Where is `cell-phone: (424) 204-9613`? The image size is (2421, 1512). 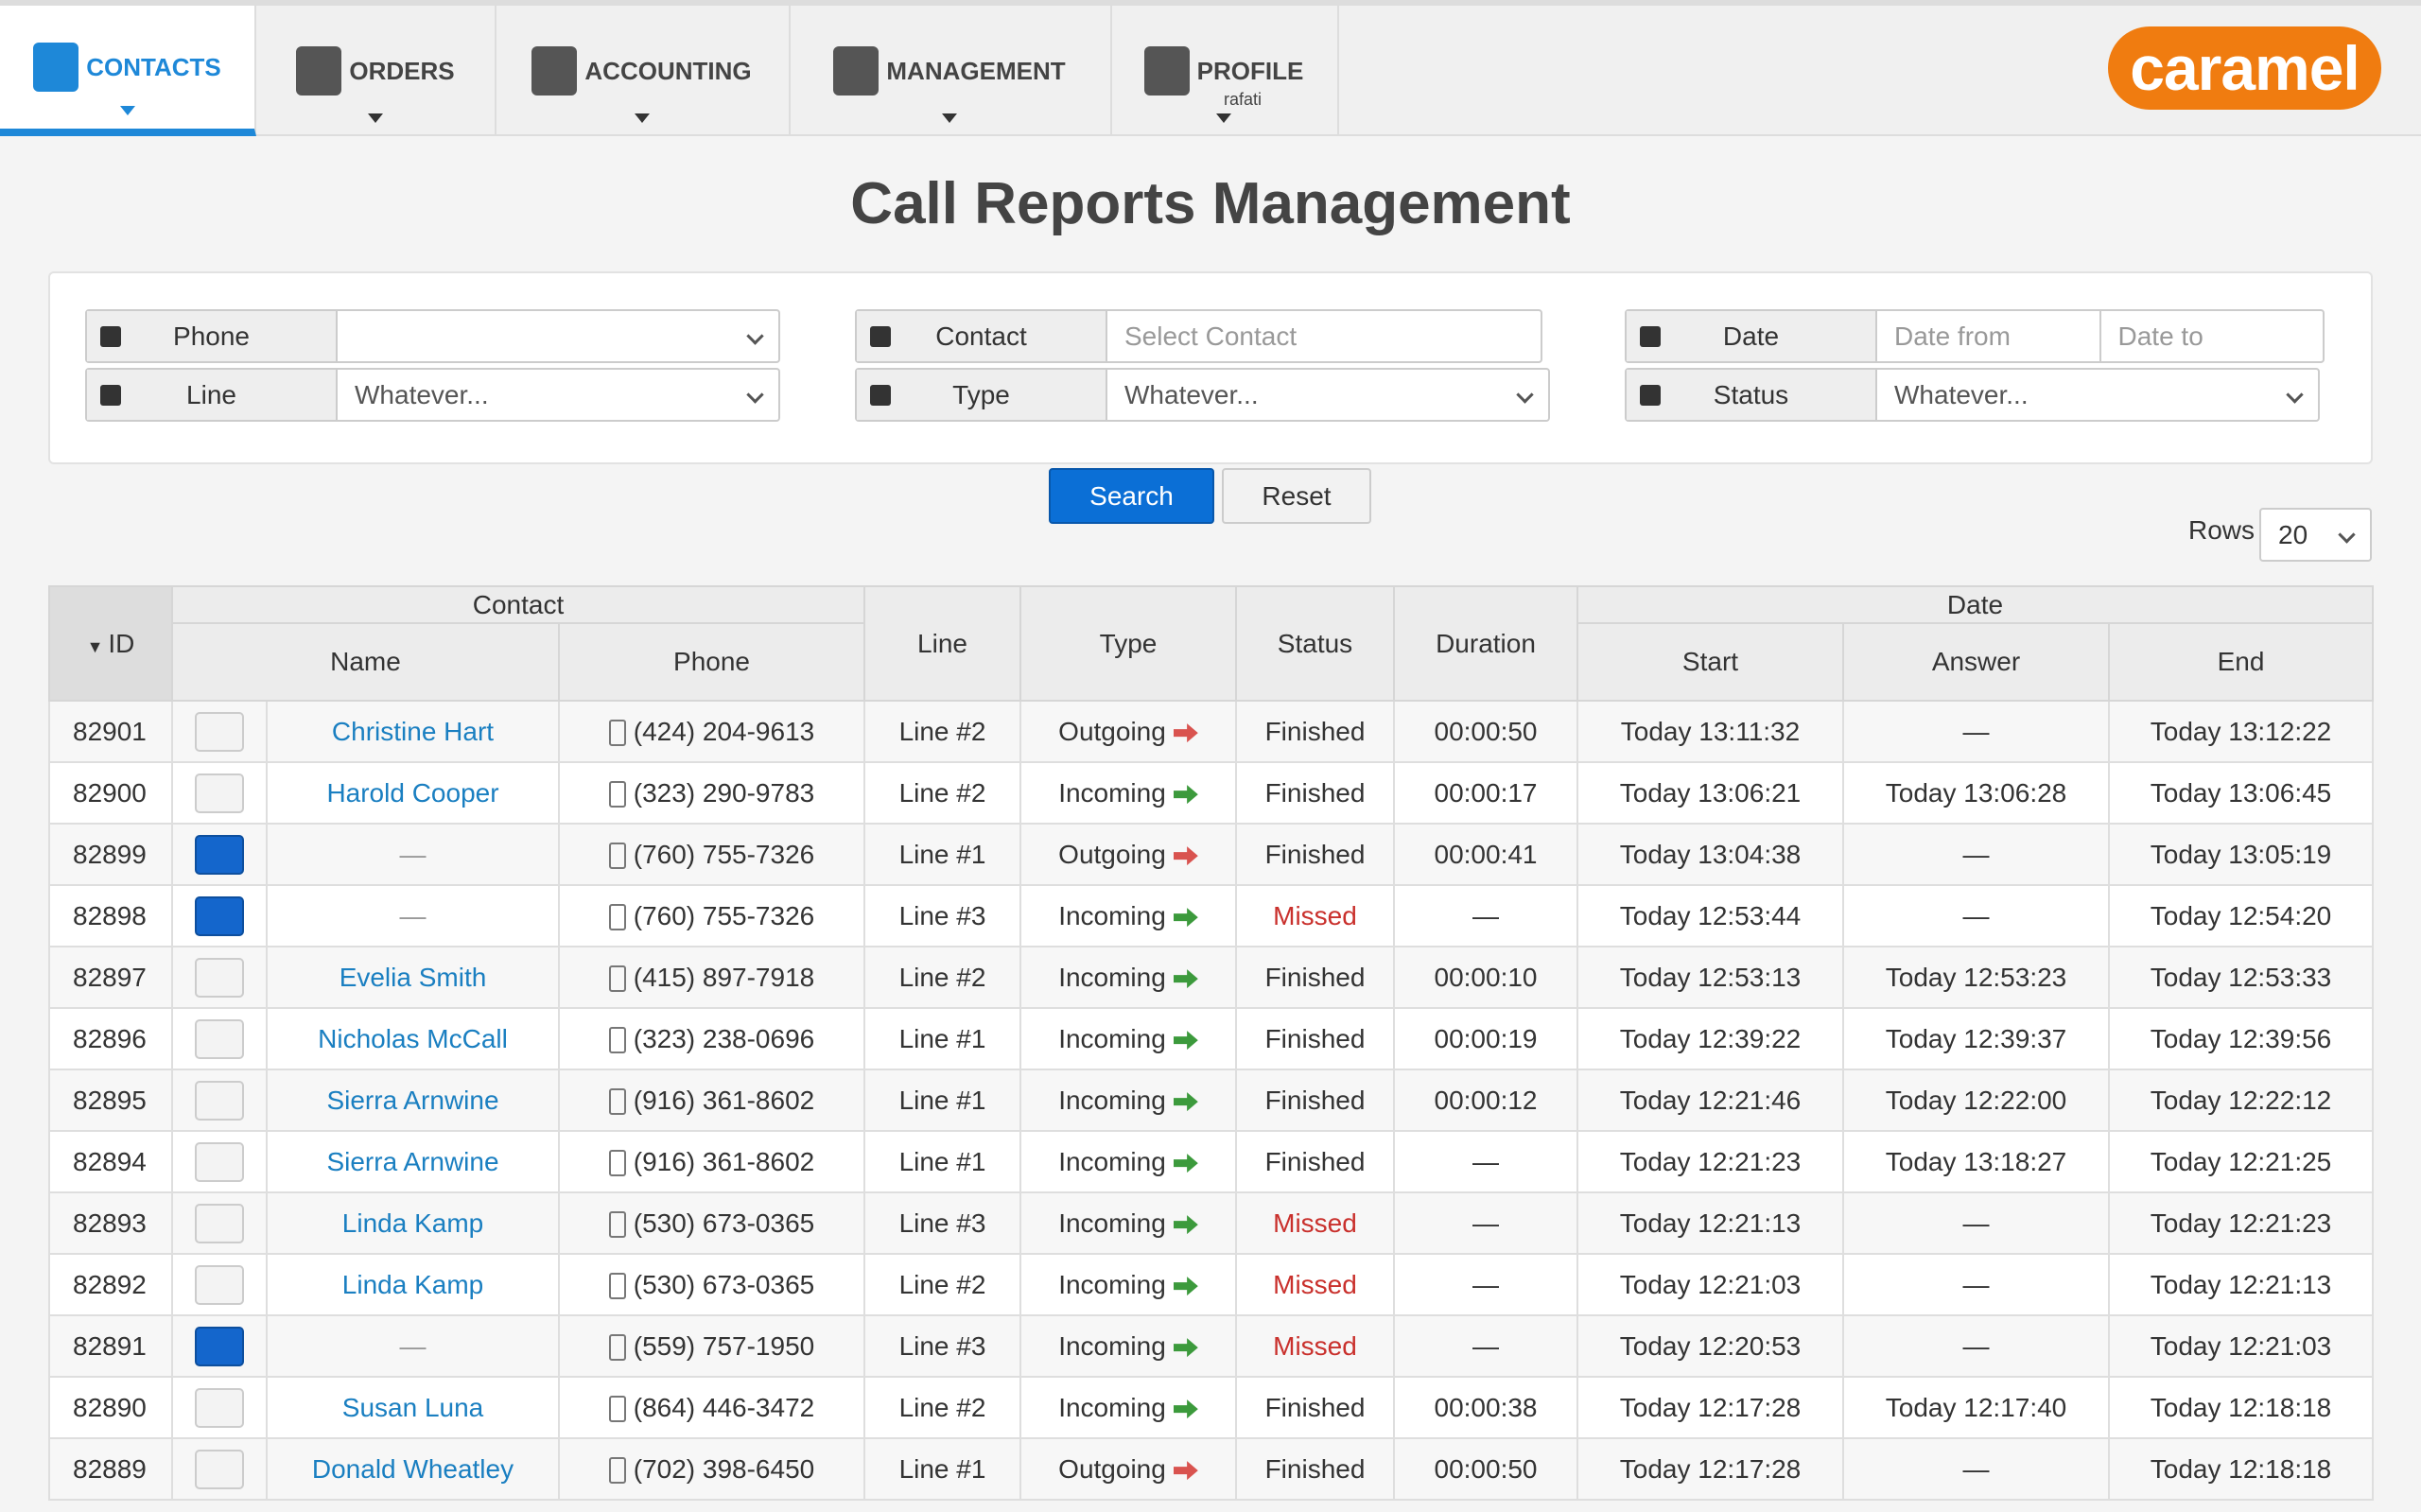 cell-phone: (424) 204-9613 is located at coordinates (711, 732).